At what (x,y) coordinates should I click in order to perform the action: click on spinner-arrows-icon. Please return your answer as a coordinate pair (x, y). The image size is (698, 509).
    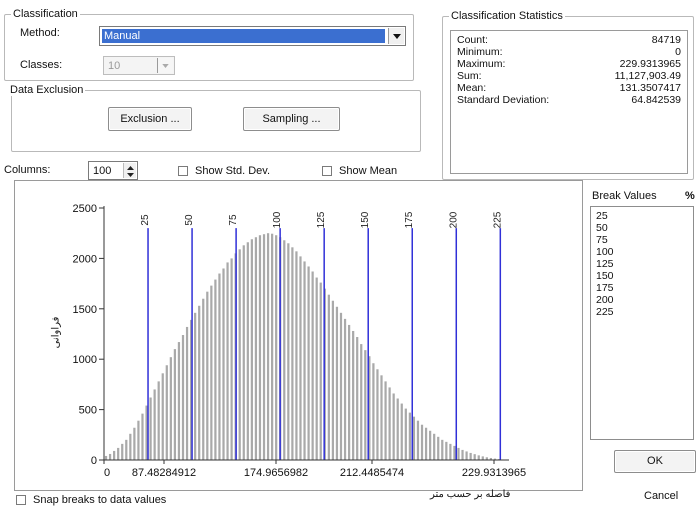
    Looking at the image, I should click on (129, 170).